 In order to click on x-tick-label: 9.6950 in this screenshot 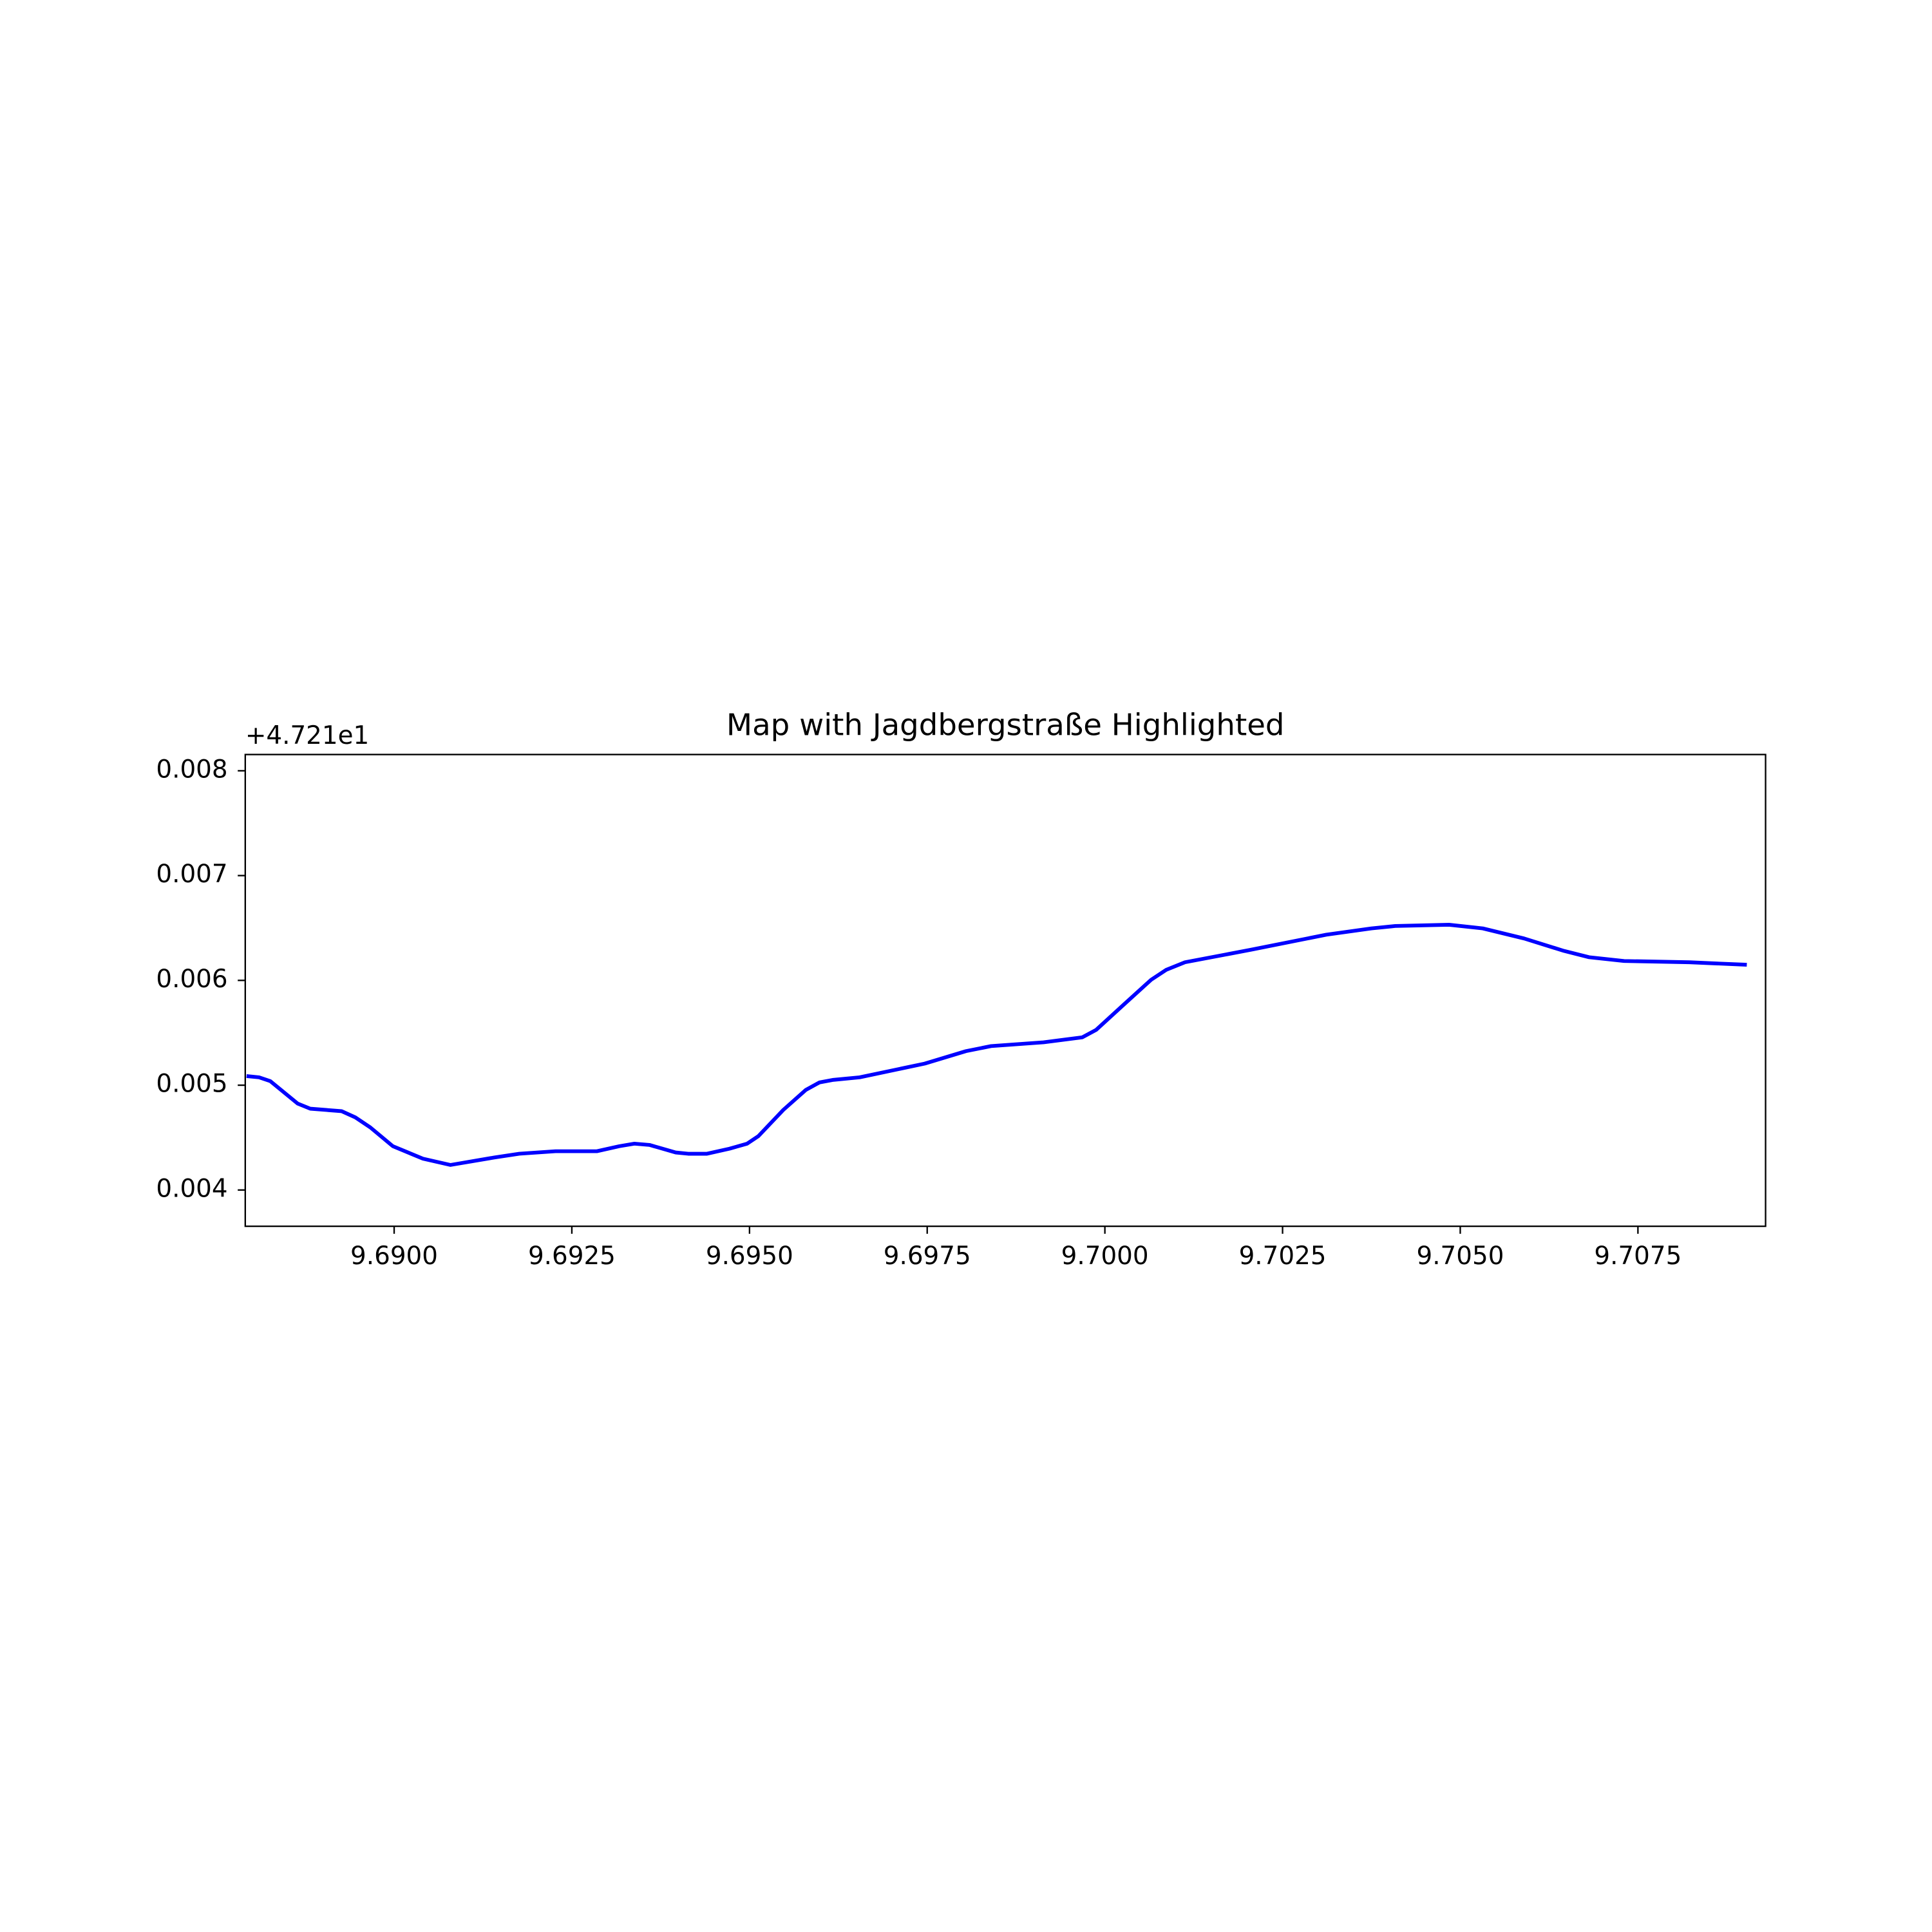, I will do `click(749, 1256)`.